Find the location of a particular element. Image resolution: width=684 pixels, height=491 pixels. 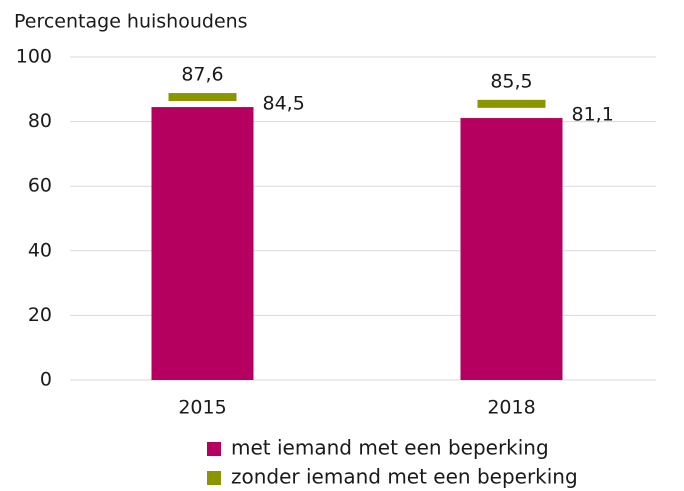

y-tick-label: 0 is located at coordinates (46, 380).